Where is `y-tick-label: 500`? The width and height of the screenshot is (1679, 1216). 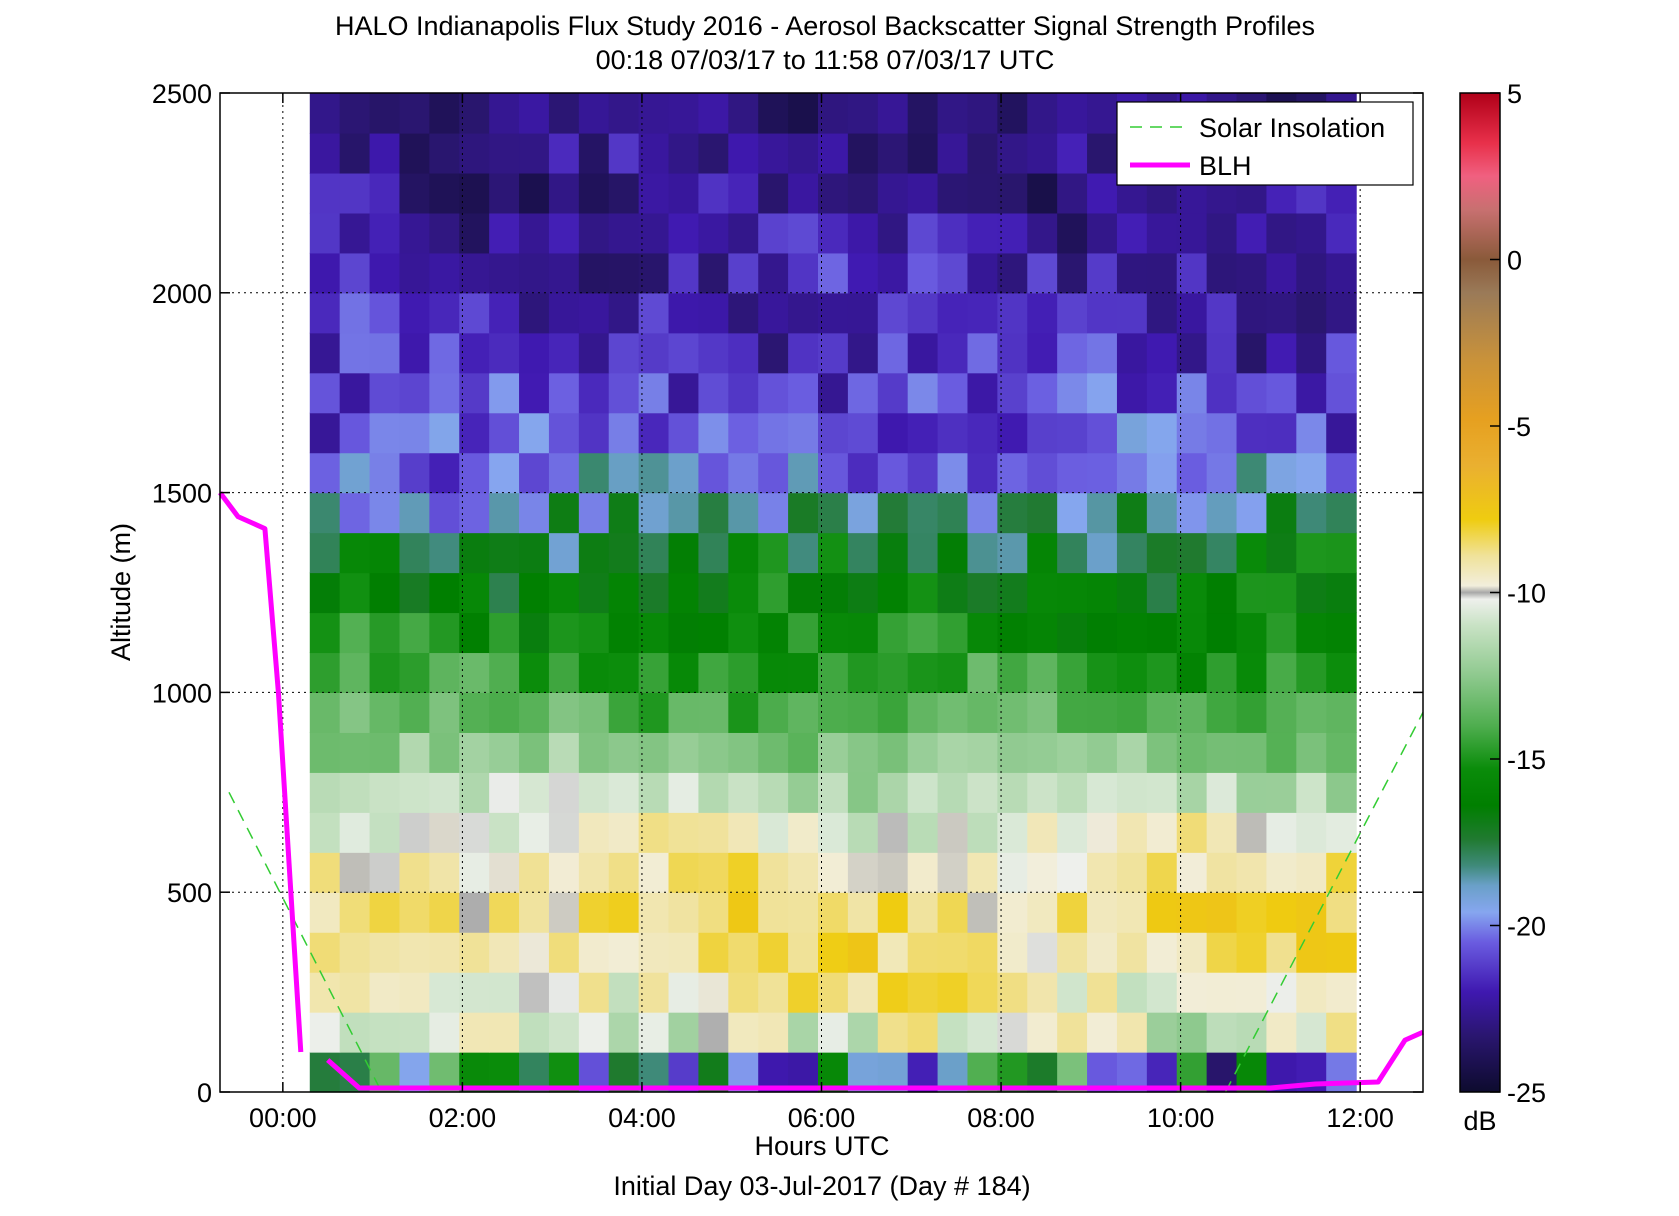
y-tick-label: 500 is located at coordinates (189, 893).